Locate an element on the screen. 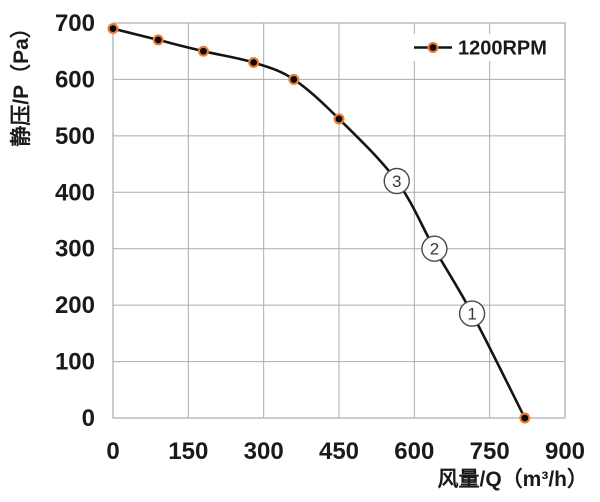 The width and height of the screenshot is (600, 502). y-tick-label-500: 500 is located at coordinates (75, 136).